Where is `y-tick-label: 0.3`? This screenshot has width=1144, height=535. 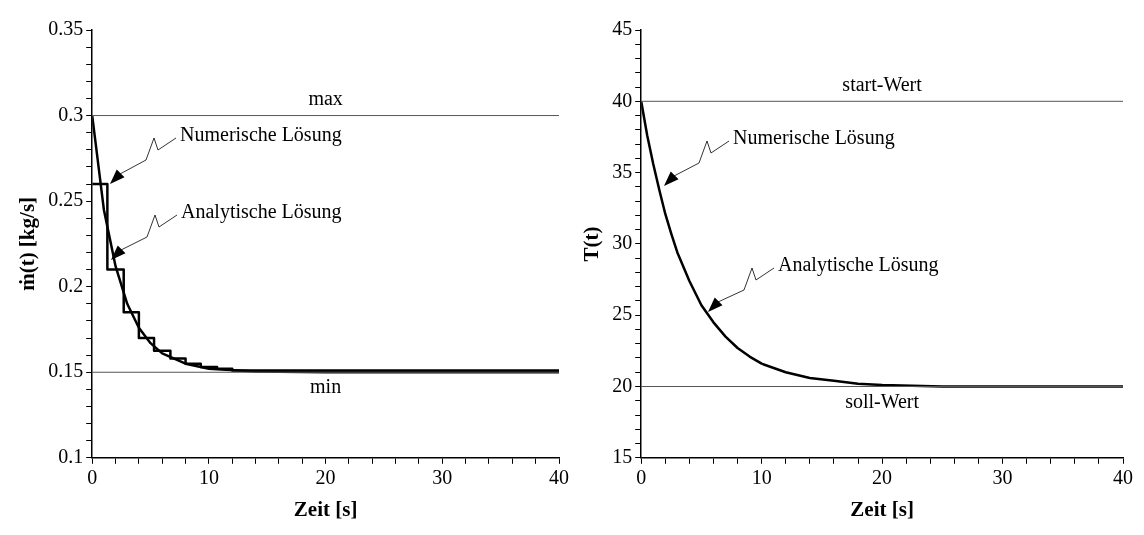 y-tick-label: 0.3 is located at coordinates (71, 113).